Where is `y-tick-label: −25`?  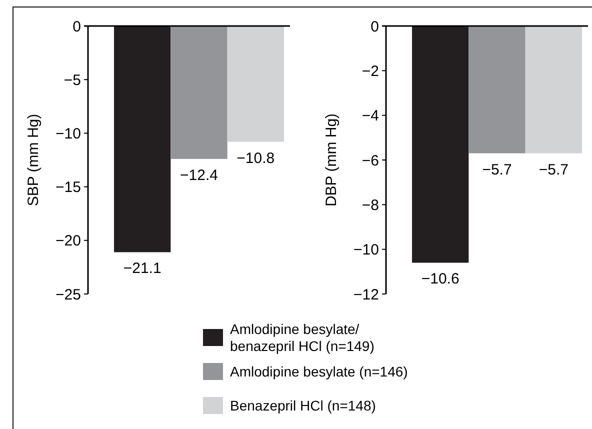 y-tick-label: −25 is located at coordinates (68, 295).